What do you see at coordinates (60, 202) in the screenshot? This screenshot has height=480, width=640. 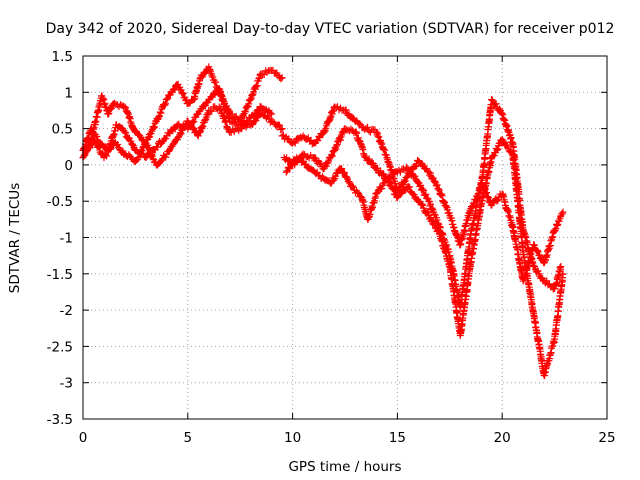 I see `y-tick-label: -0.5` at bounding box center [60, 202].